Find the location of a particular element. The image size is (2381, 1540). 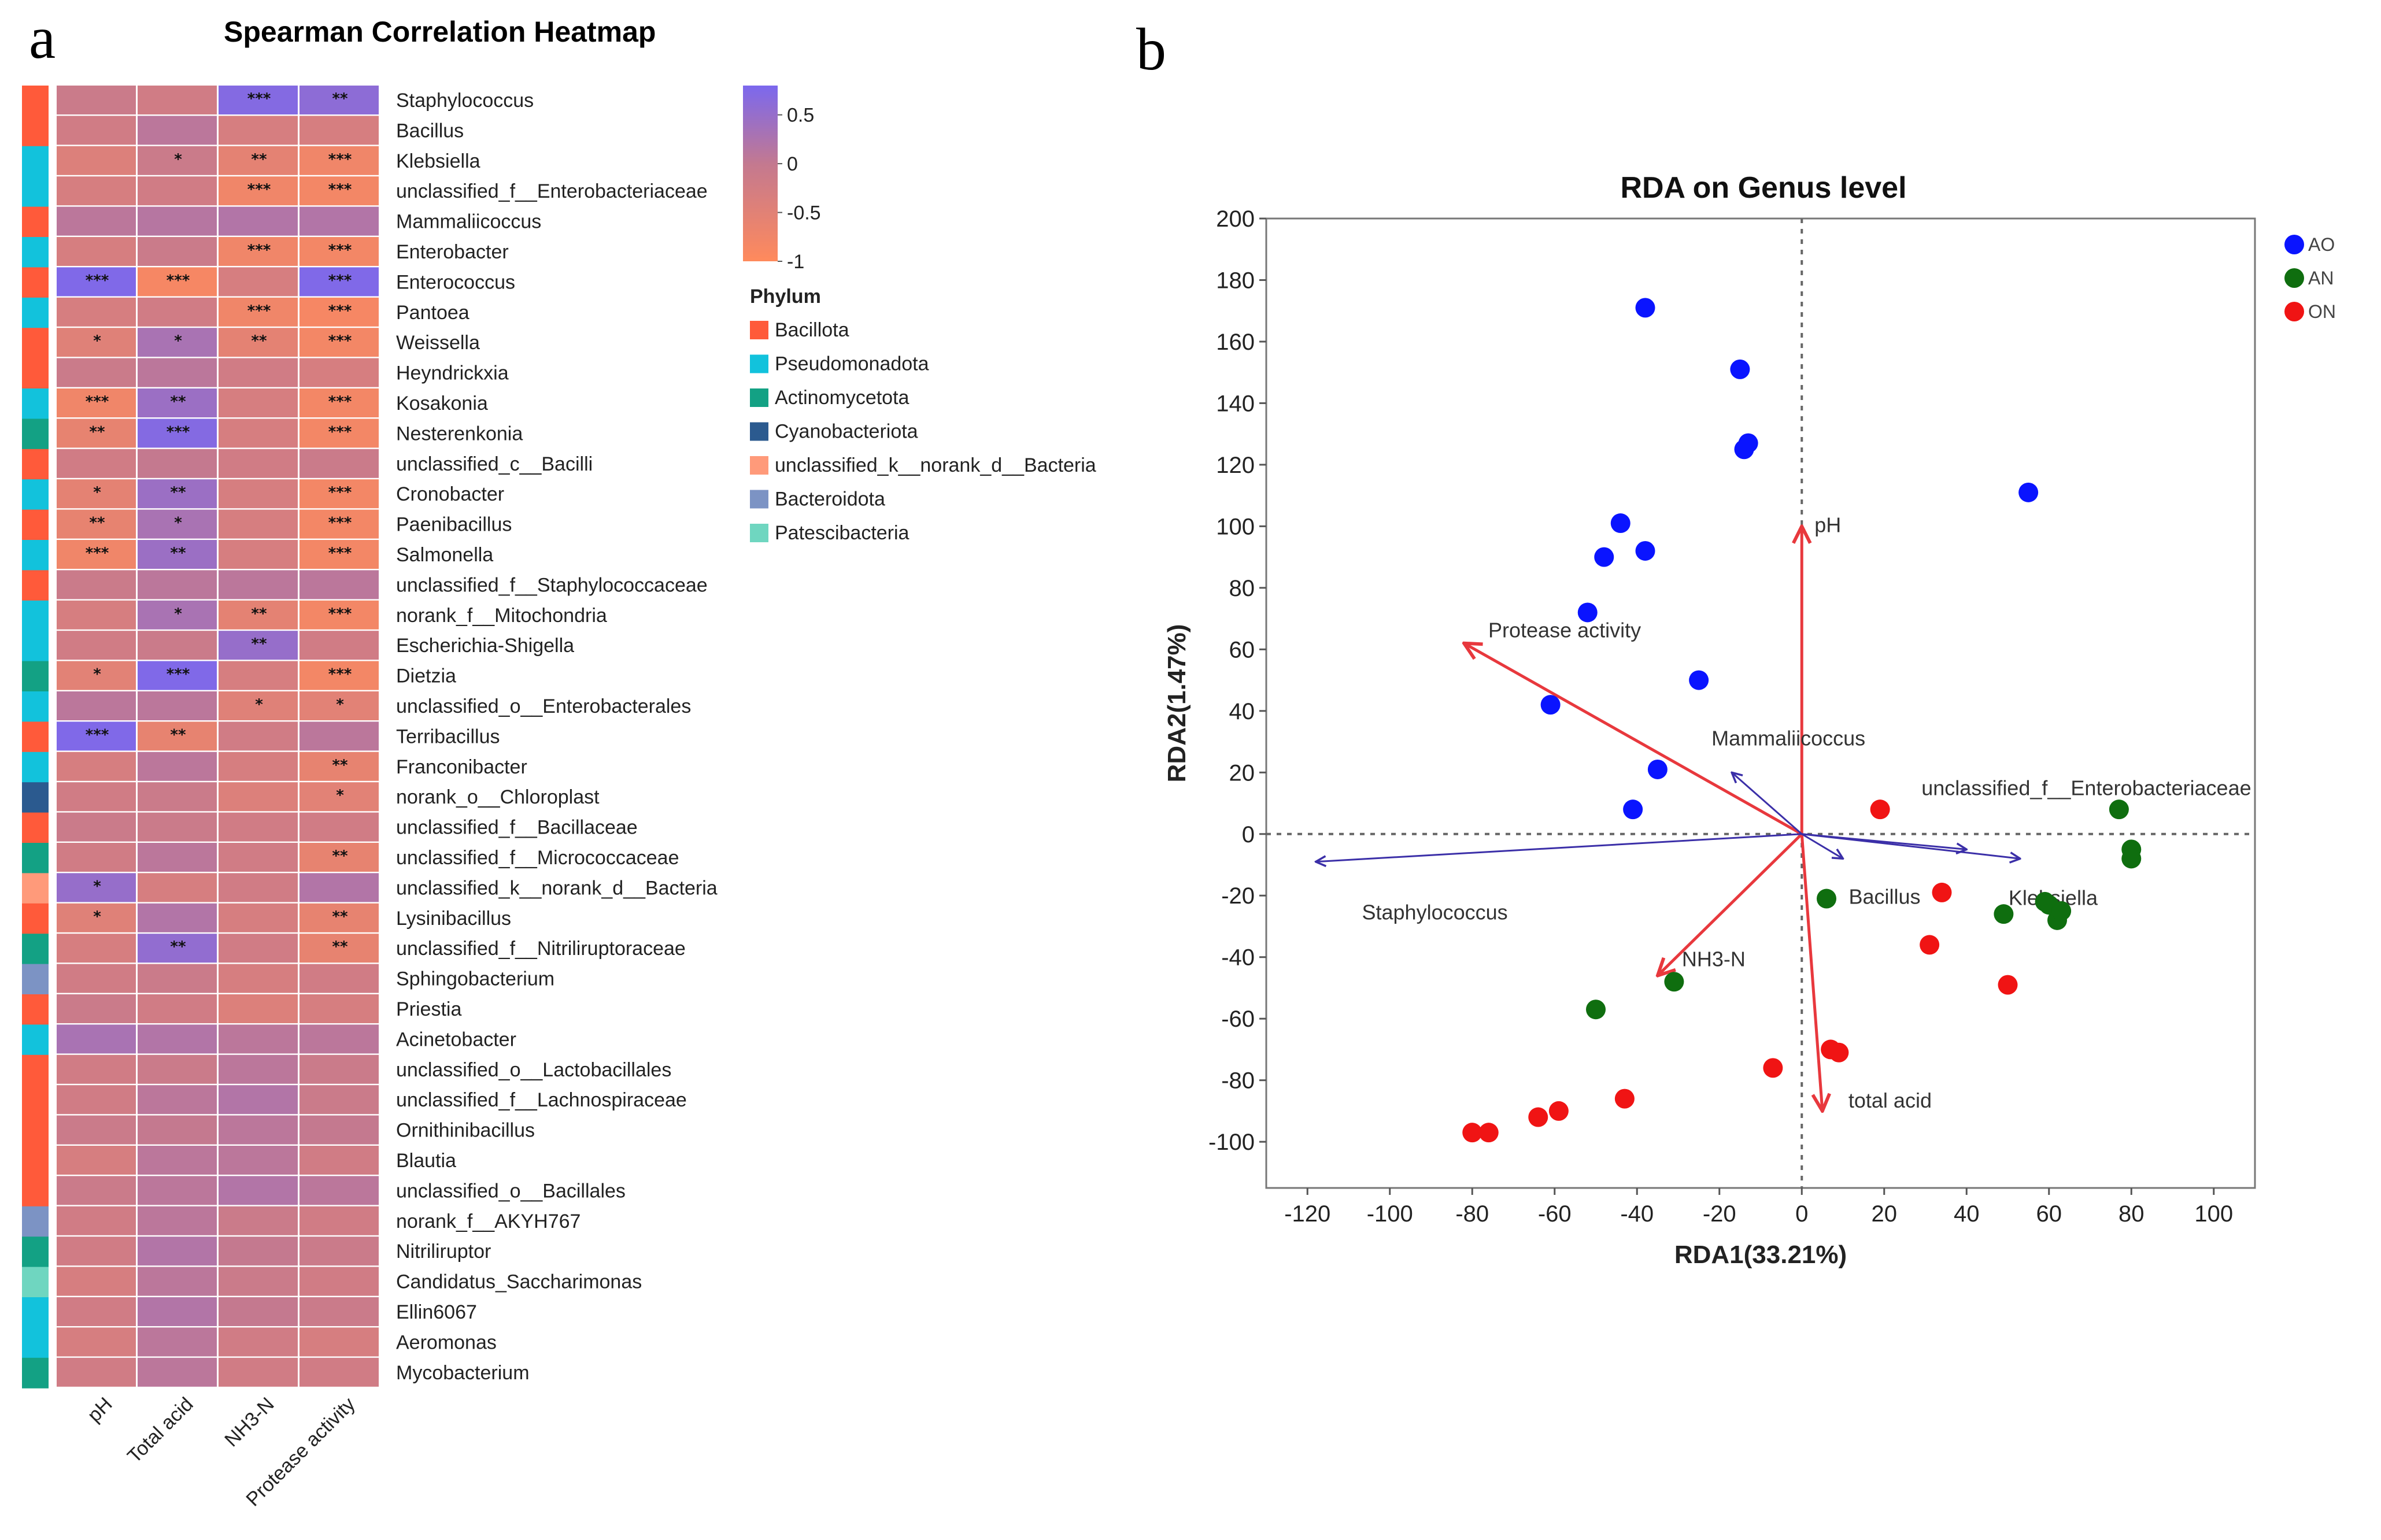

row-label: unclassified_o__Enterobacterales is located at coordinates (543, 706).